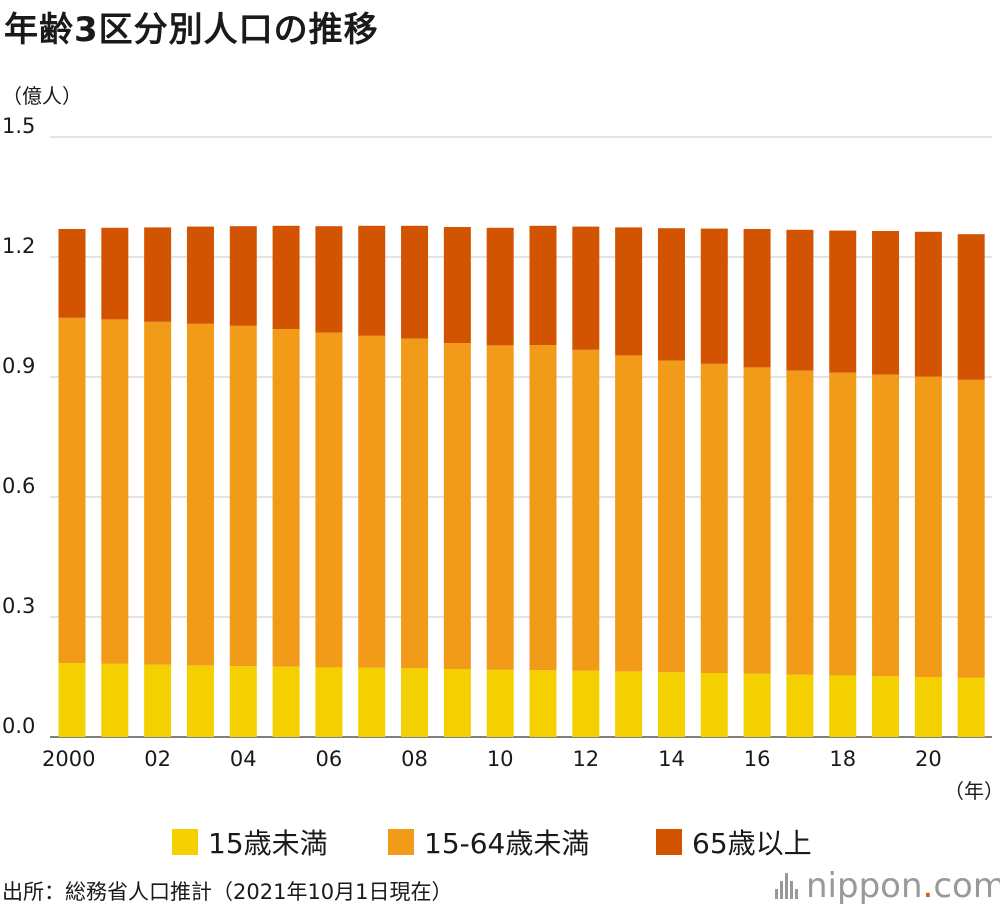  I want to click on x-tick-label: 12, so click(585, 759).